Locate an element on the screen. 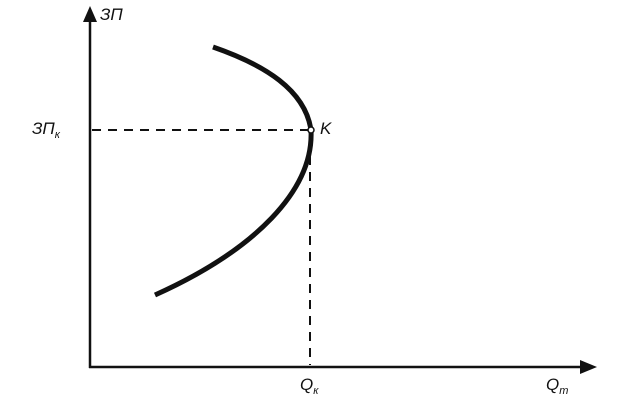 The width and height of the screenshot is (620, 406). y-marker-label: ЗПк is located at coordinates (46, 130).